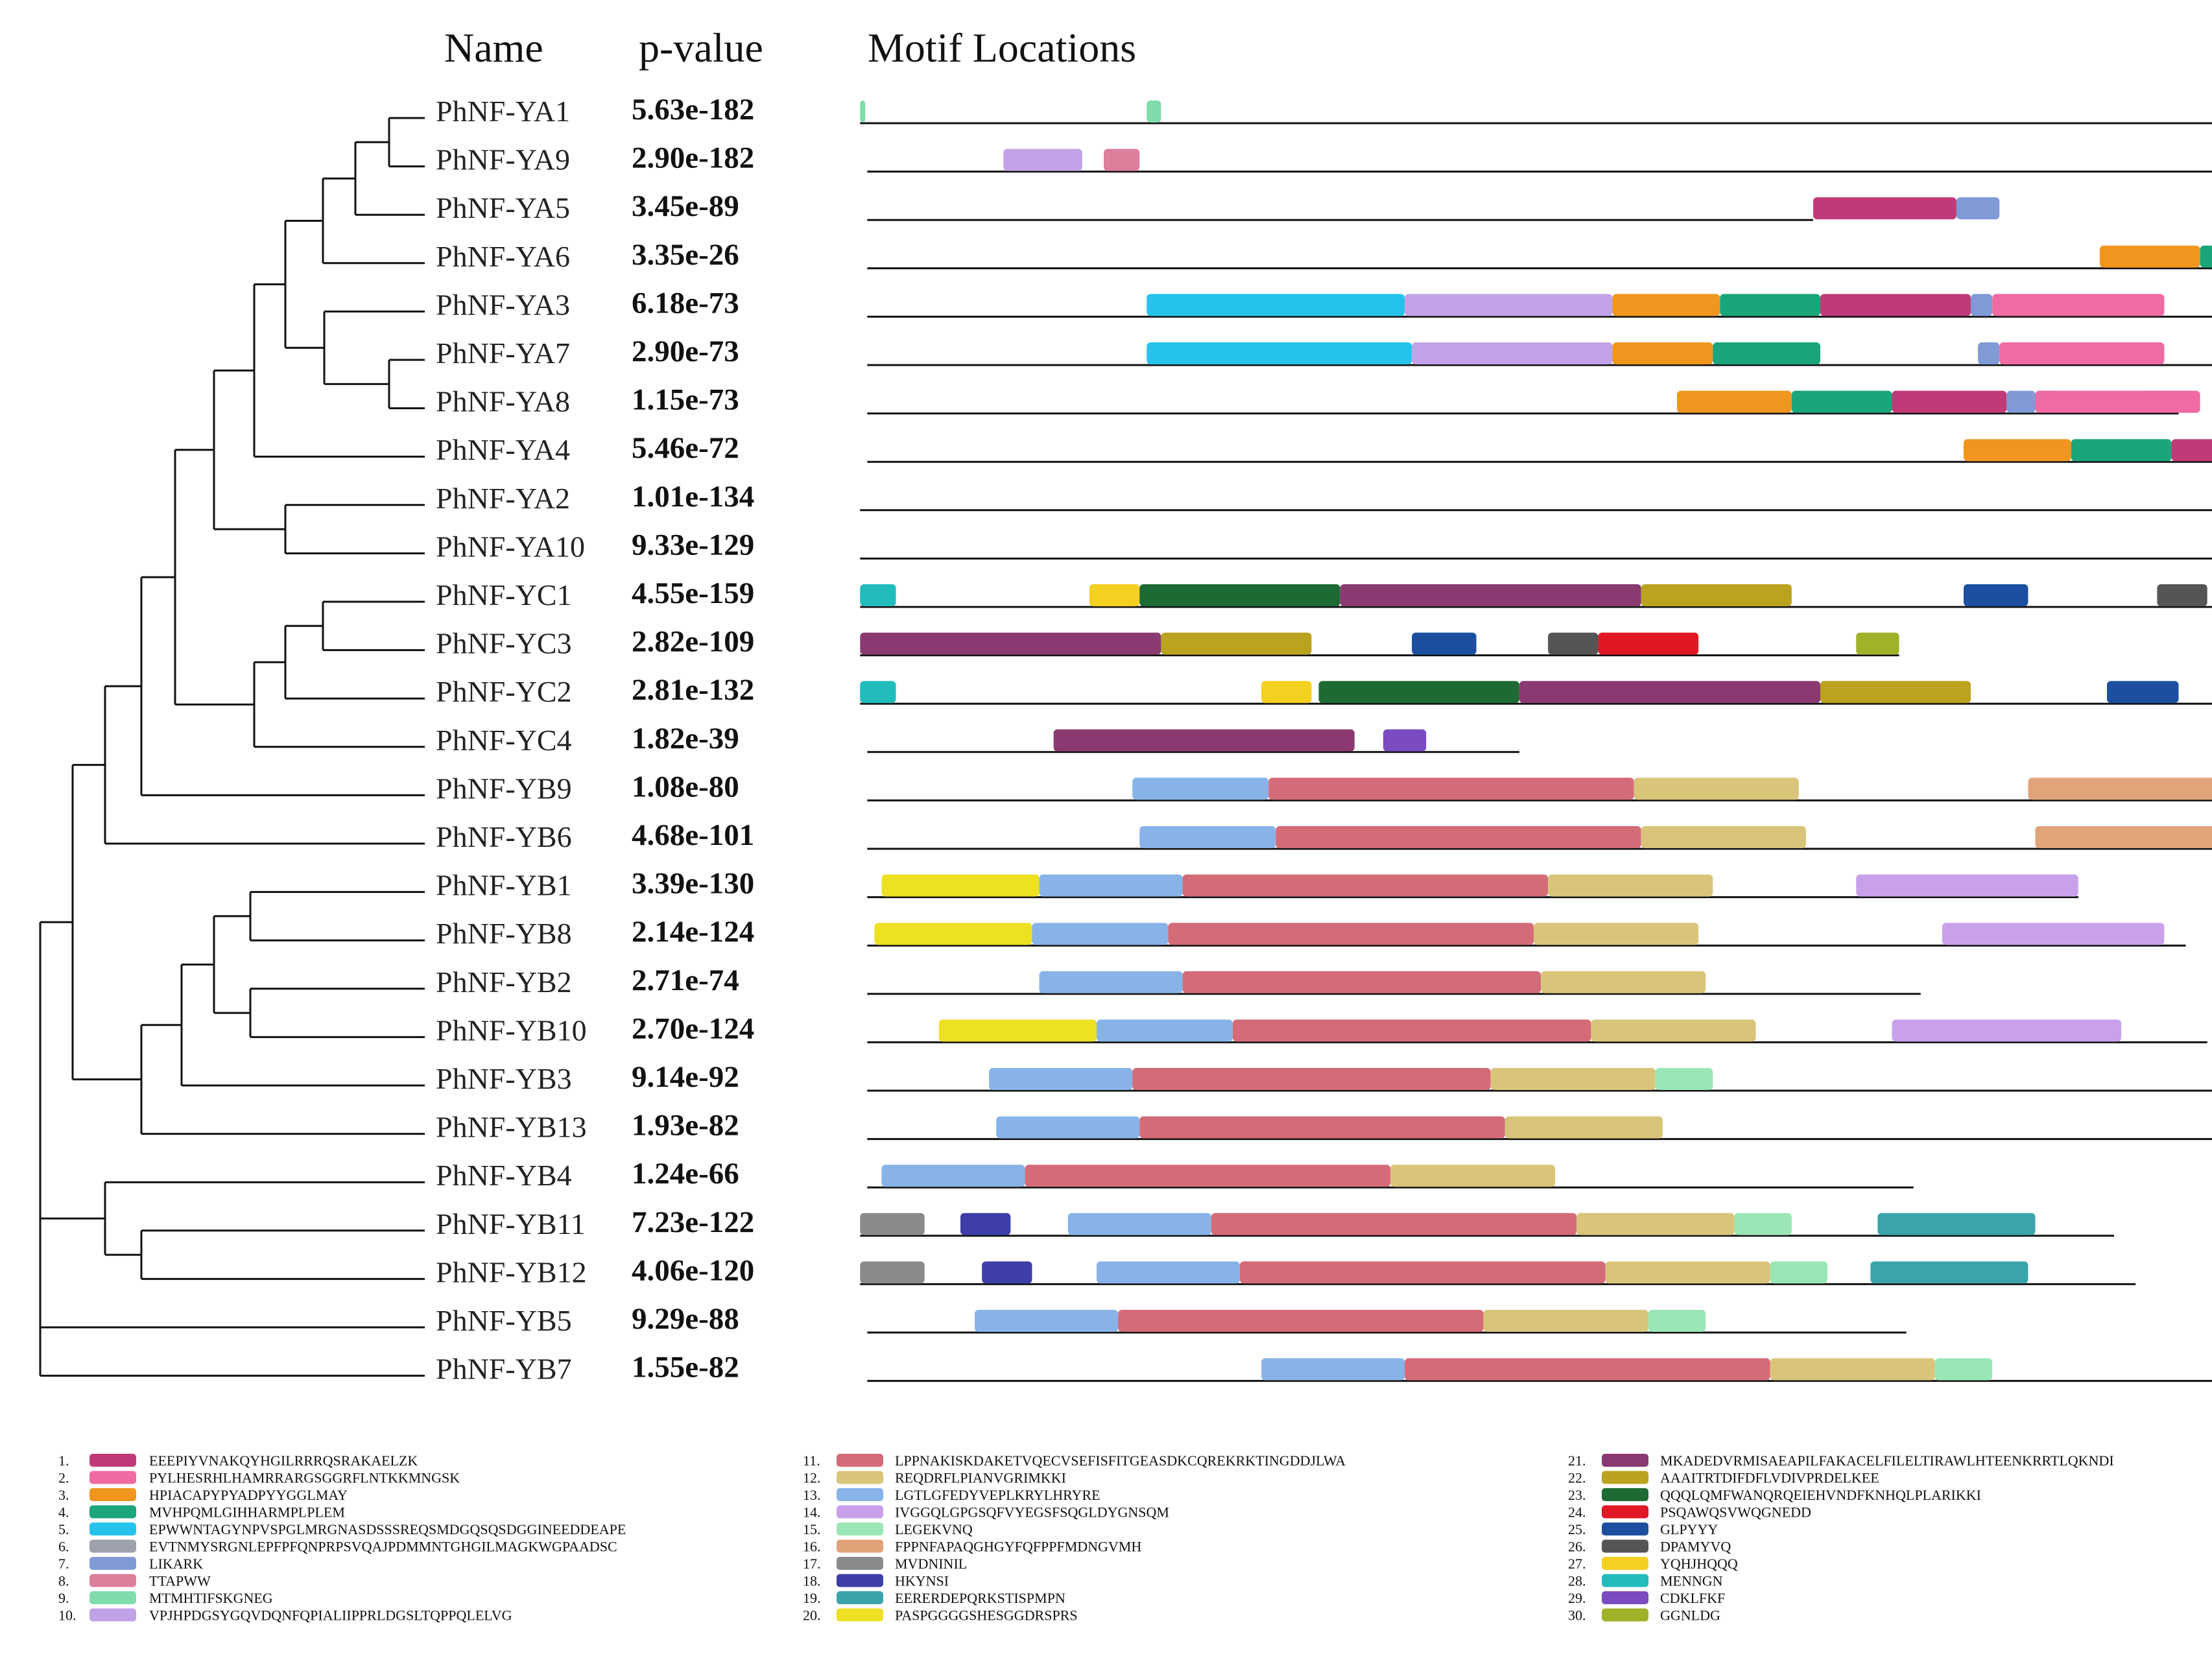 The width and height of the screenshot is (2212, 1671). I want to click on gene-name: PhNF-YA6, so click(503, 256).